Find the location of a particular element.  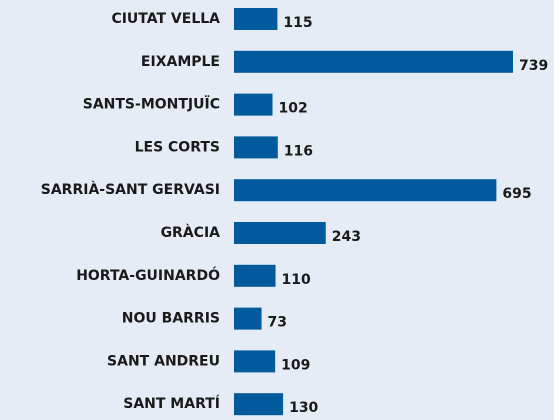

value-label: 116 is located at coordinates (298, 151).